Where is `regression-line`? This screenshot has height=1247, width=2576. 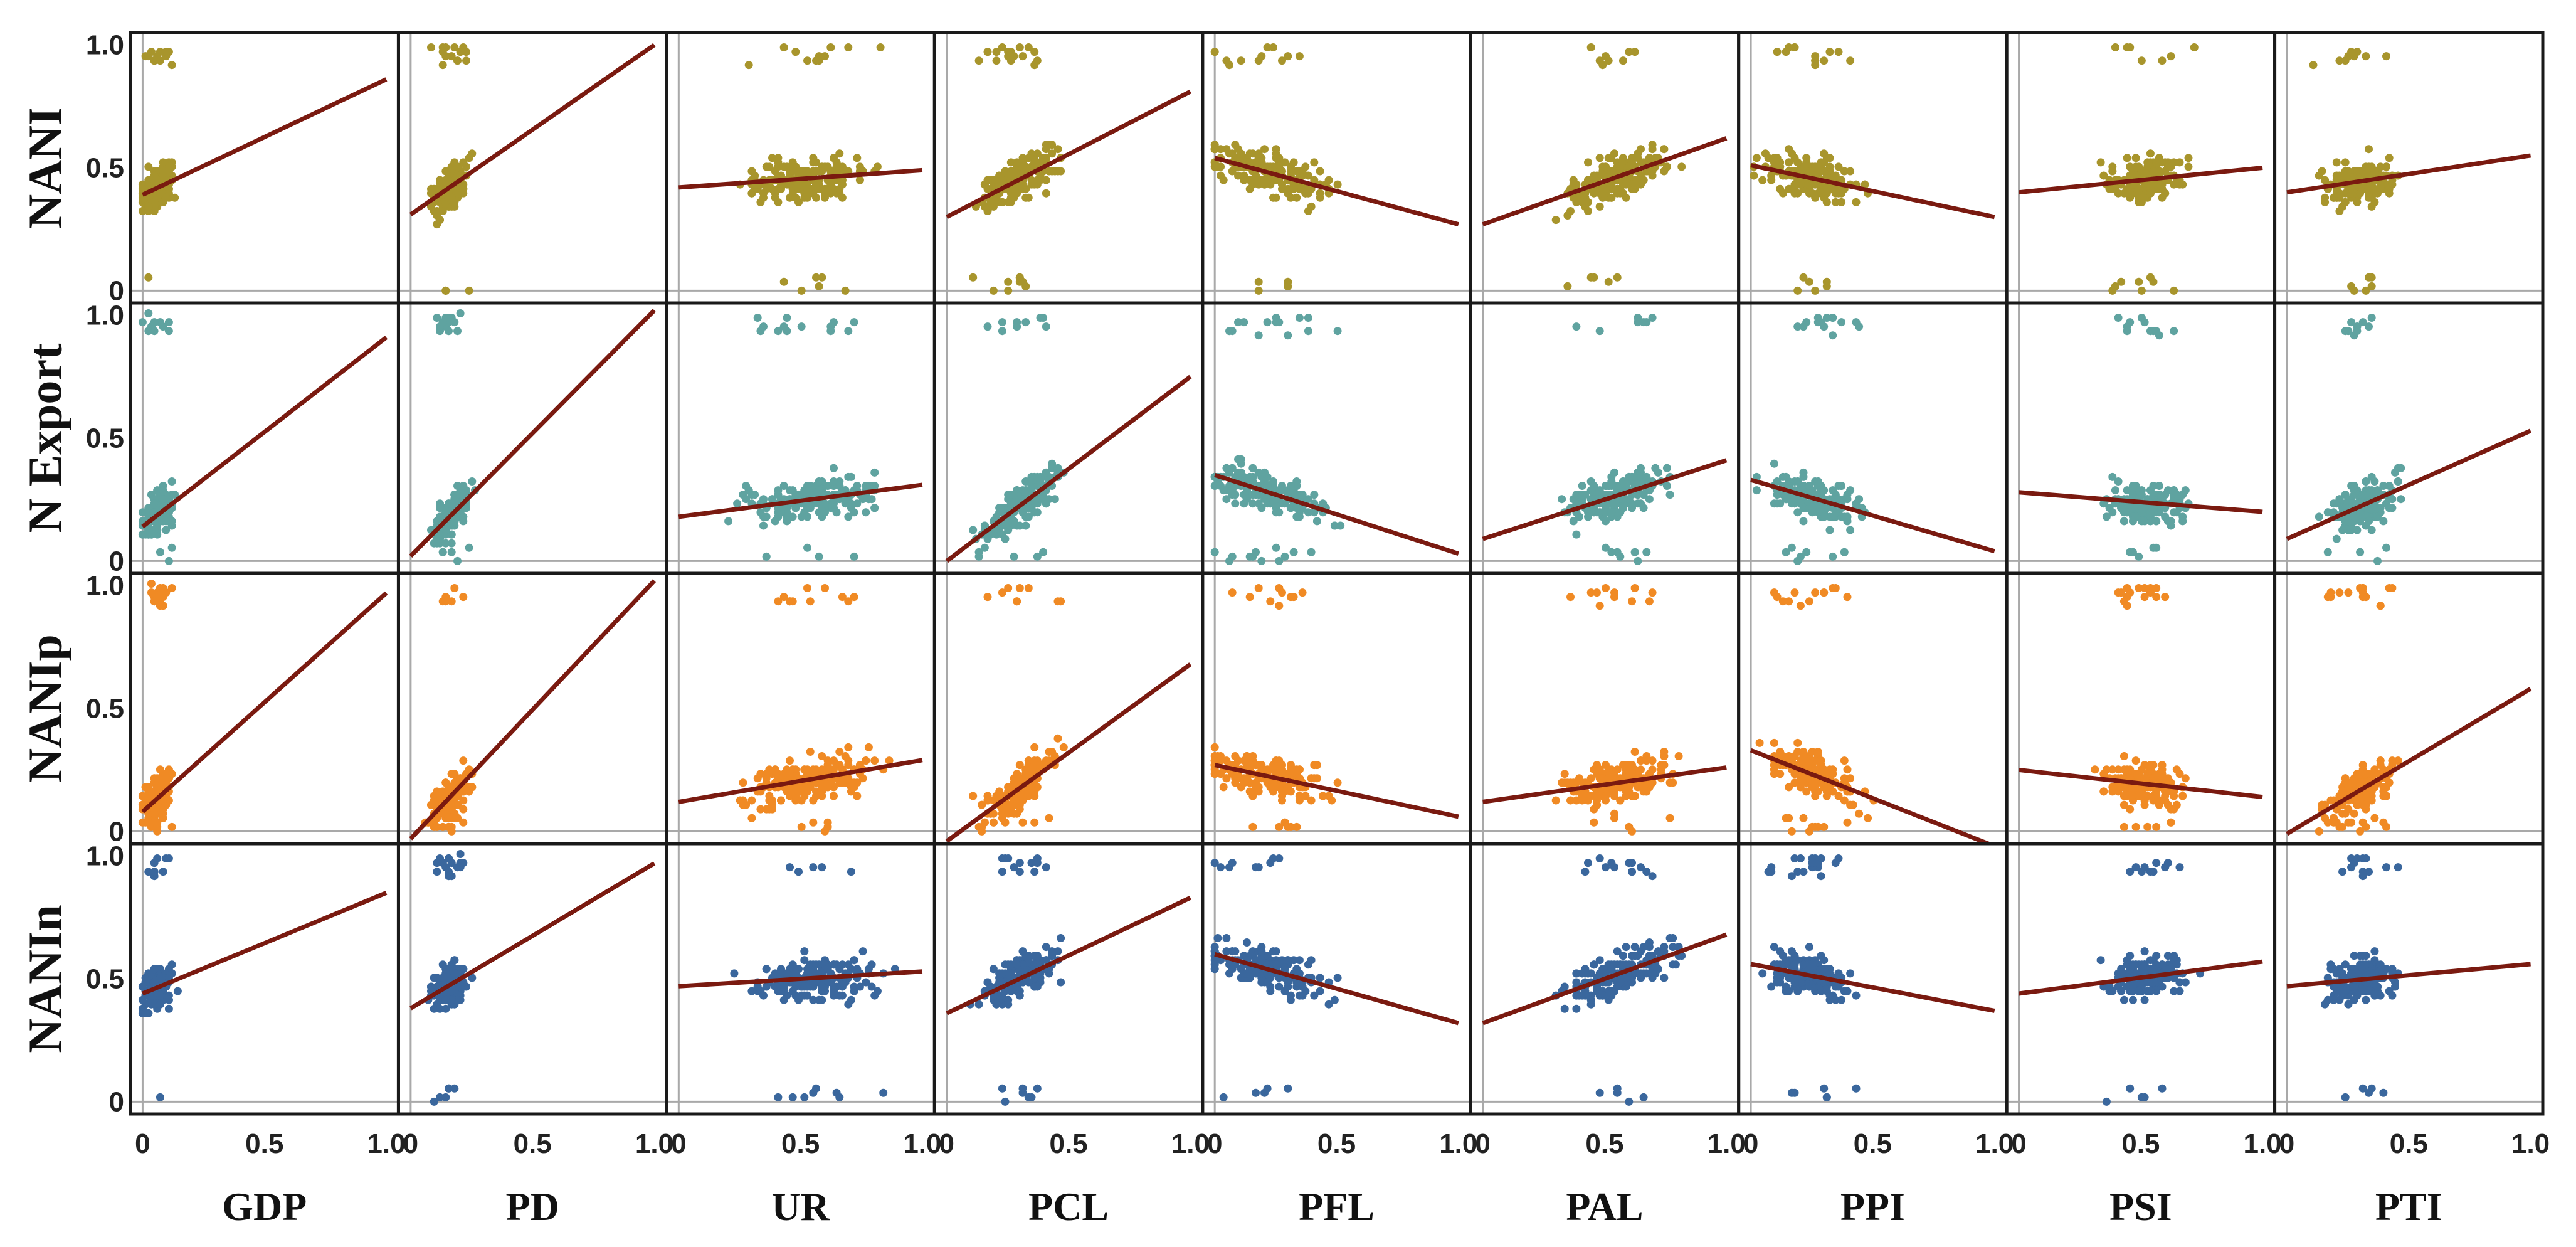 regression-line is located at coordinates (532, 129).